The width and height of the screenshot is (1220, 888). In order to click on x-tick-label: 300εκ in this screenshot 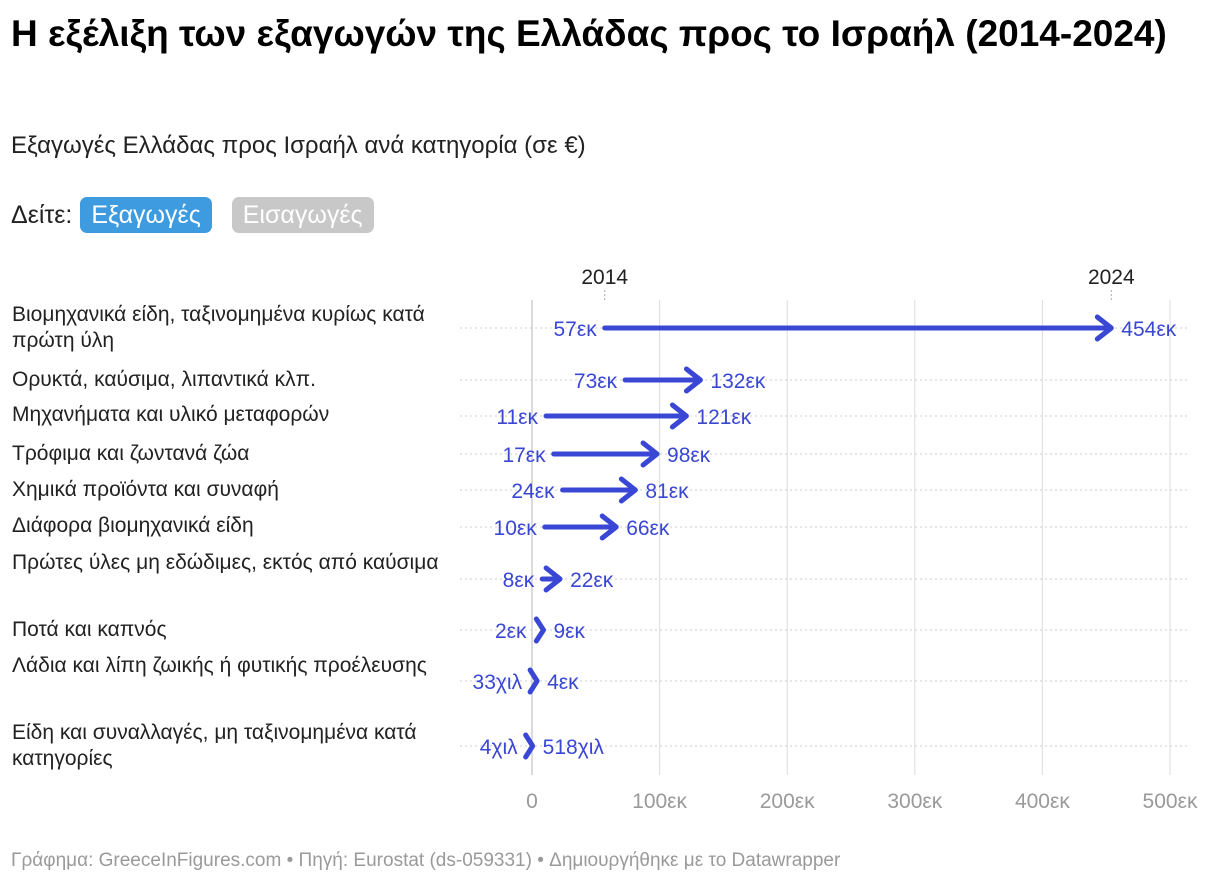, I will do `click(914, 801)`.